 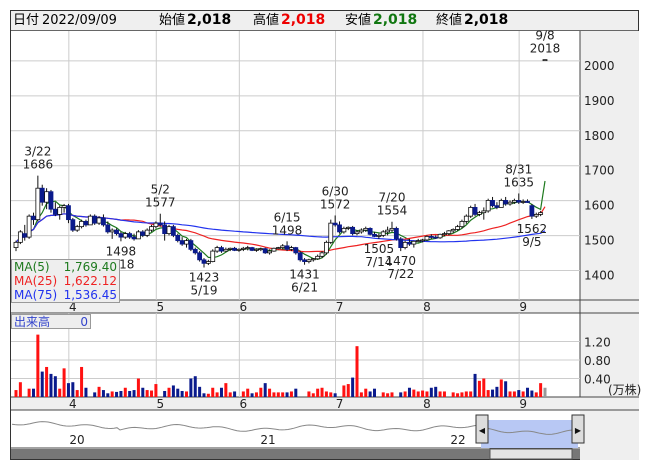 I want to click on month-tick-label: 8, so click(x=427, y=307).